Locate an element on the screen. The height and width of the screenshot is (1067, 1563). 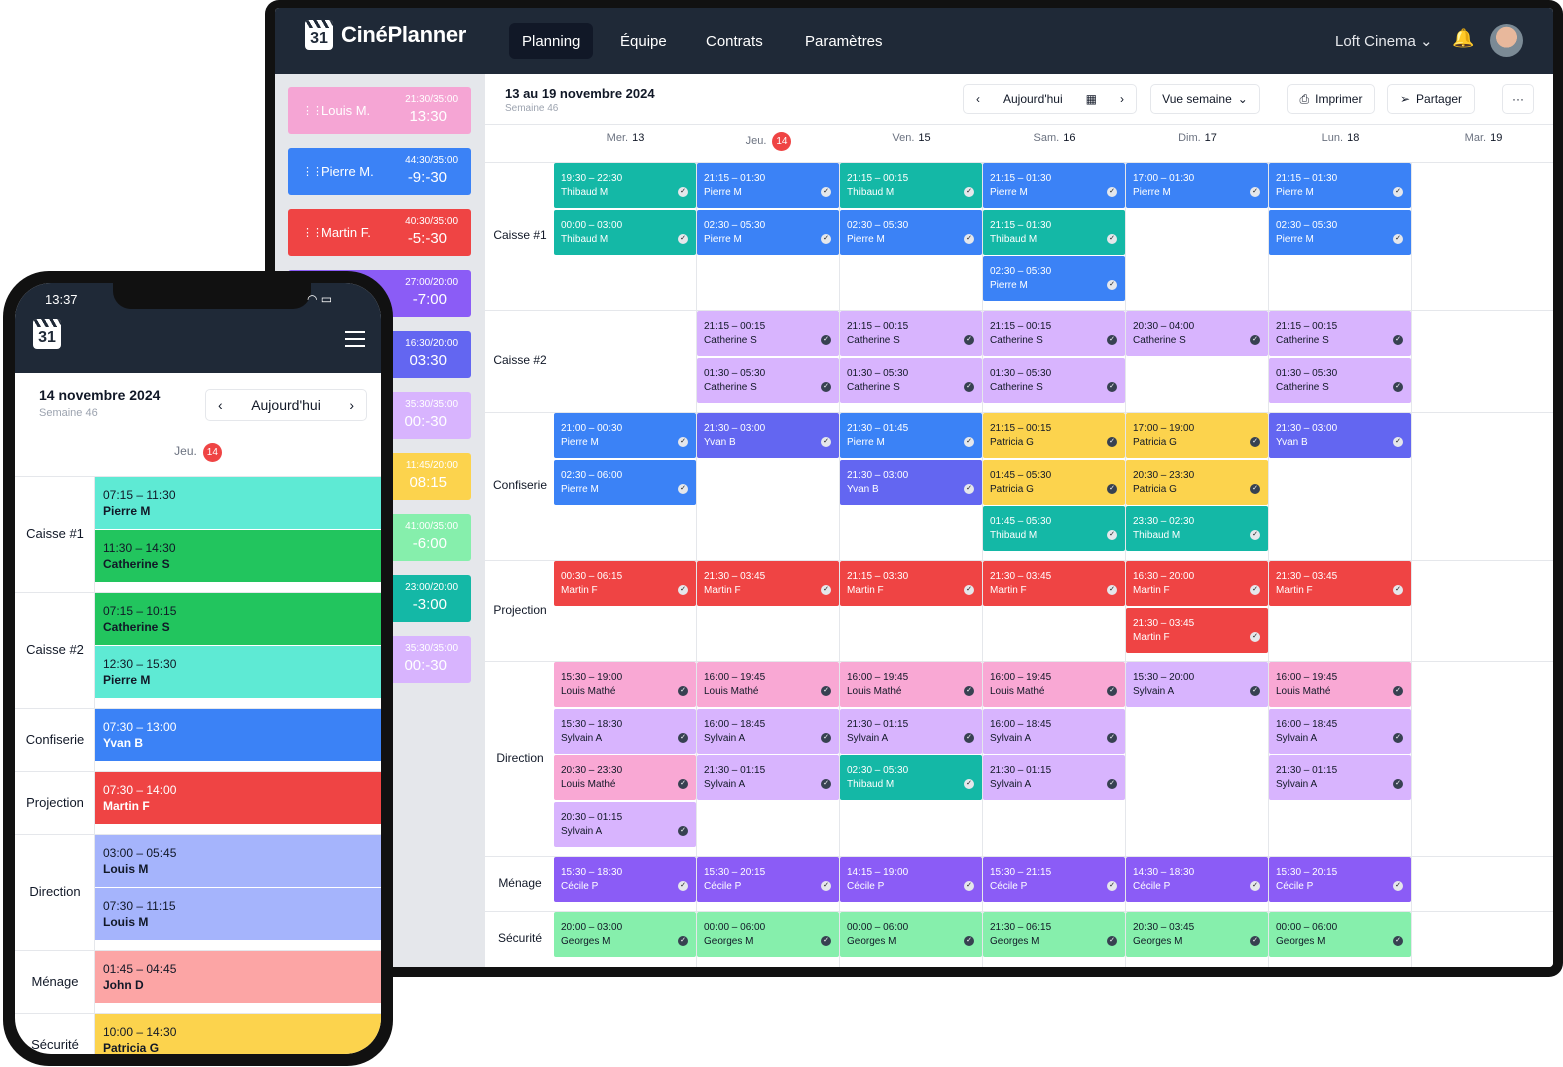
shift-card: 07:15 – 11:30 Pierre M is located at coordinates (238, 503).